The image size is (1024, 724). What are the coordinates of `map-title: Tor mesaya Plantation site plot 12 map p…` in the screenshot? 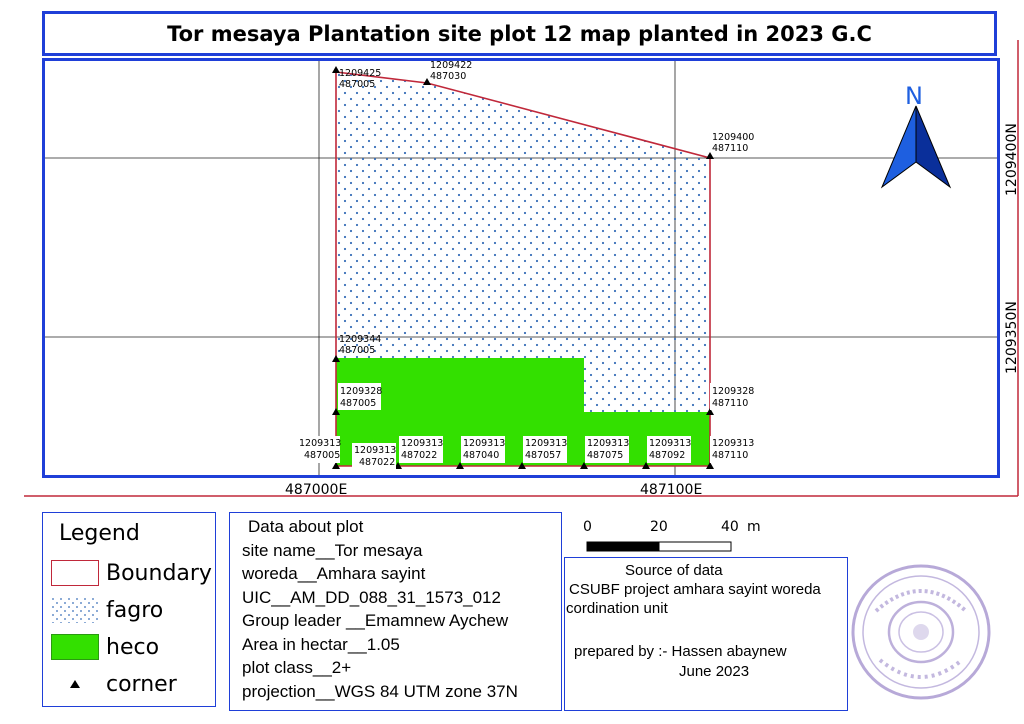 It's located at (519, 33).